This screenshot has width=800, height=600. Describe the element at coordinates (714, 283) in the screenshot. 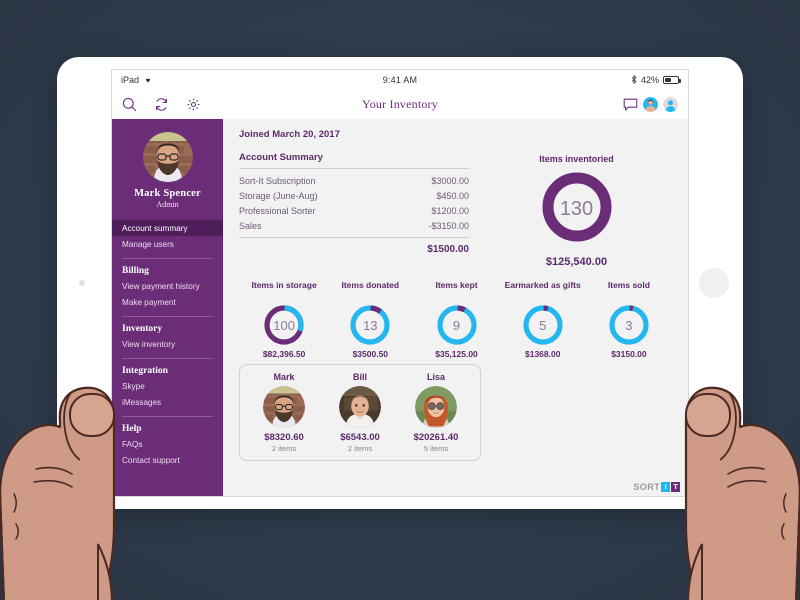

I see `home-button` at that location.